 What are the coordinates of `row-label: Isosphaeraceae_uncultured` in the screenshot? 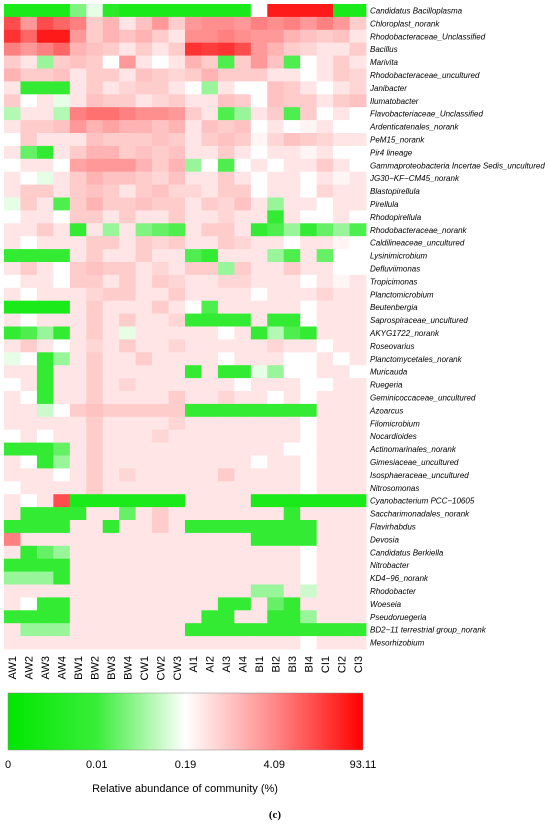 It's located at (419, 475).